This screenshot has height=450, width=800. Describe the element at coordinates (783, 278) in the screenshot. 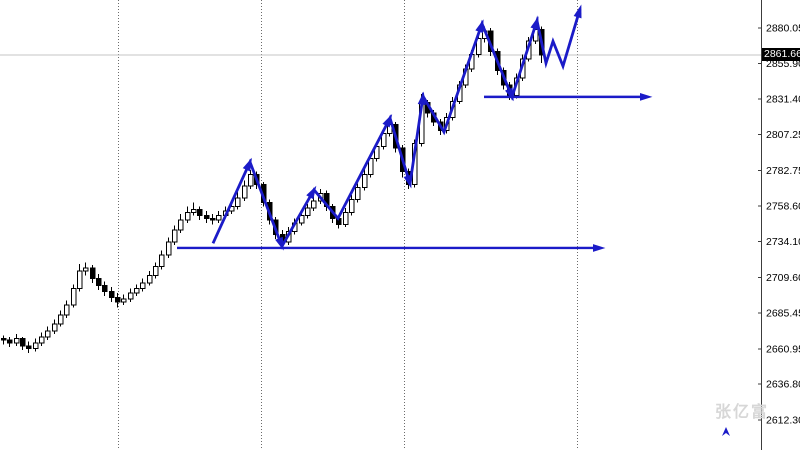

I see `price-axis-label: 2709.60` at that location.